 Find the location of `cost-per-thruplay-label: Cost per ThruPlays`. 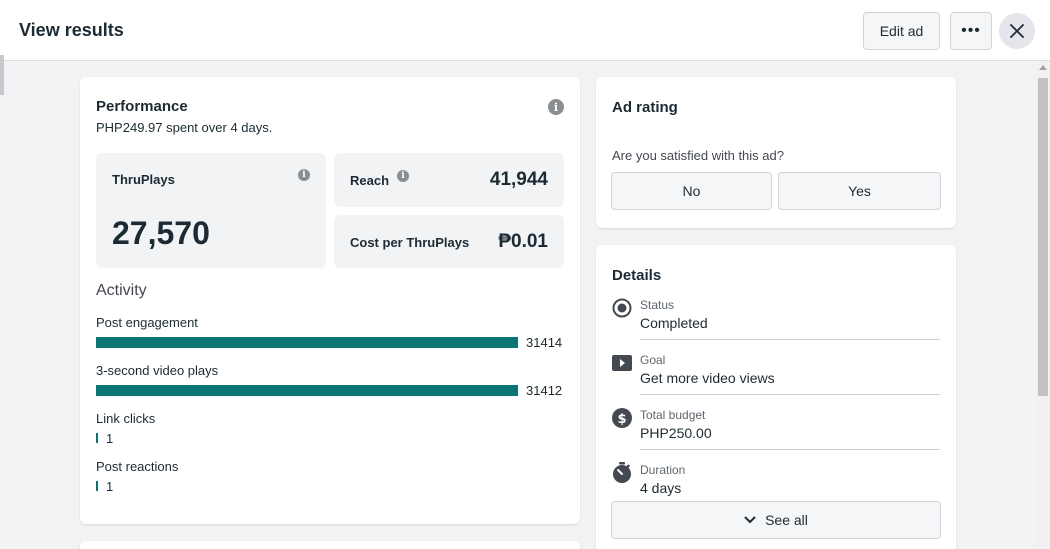

cost-per-thruplay-label: Cost per ThruPlays is located at coordinates (410, 242).